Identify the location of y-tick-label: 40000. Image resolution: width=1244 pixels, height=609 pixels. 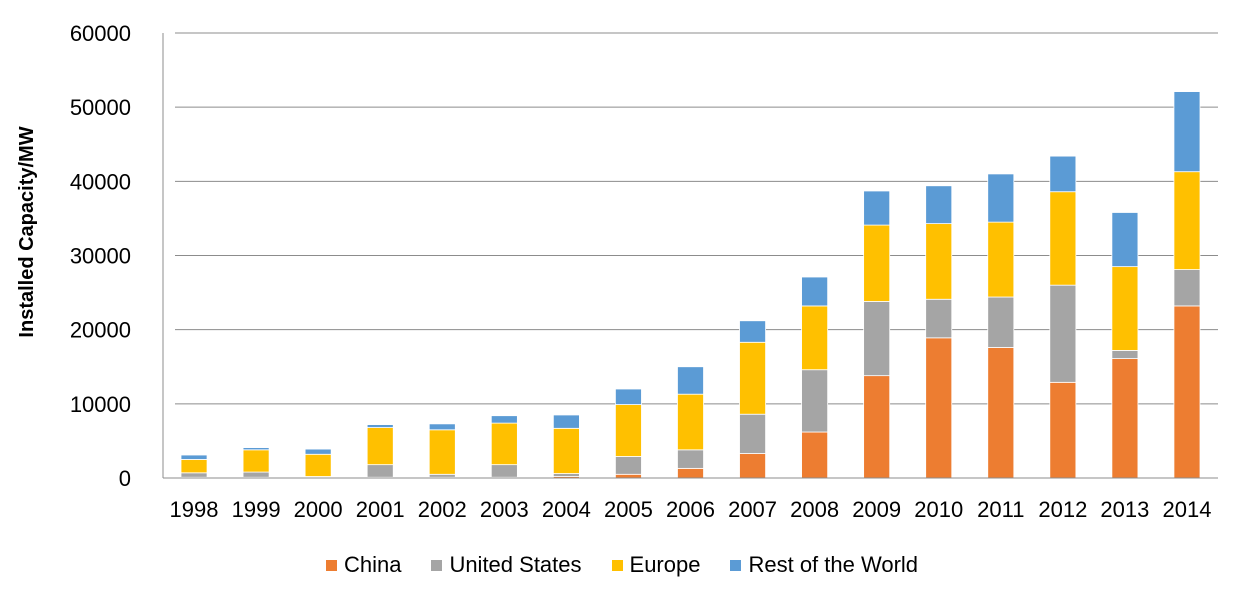
(100, 181).